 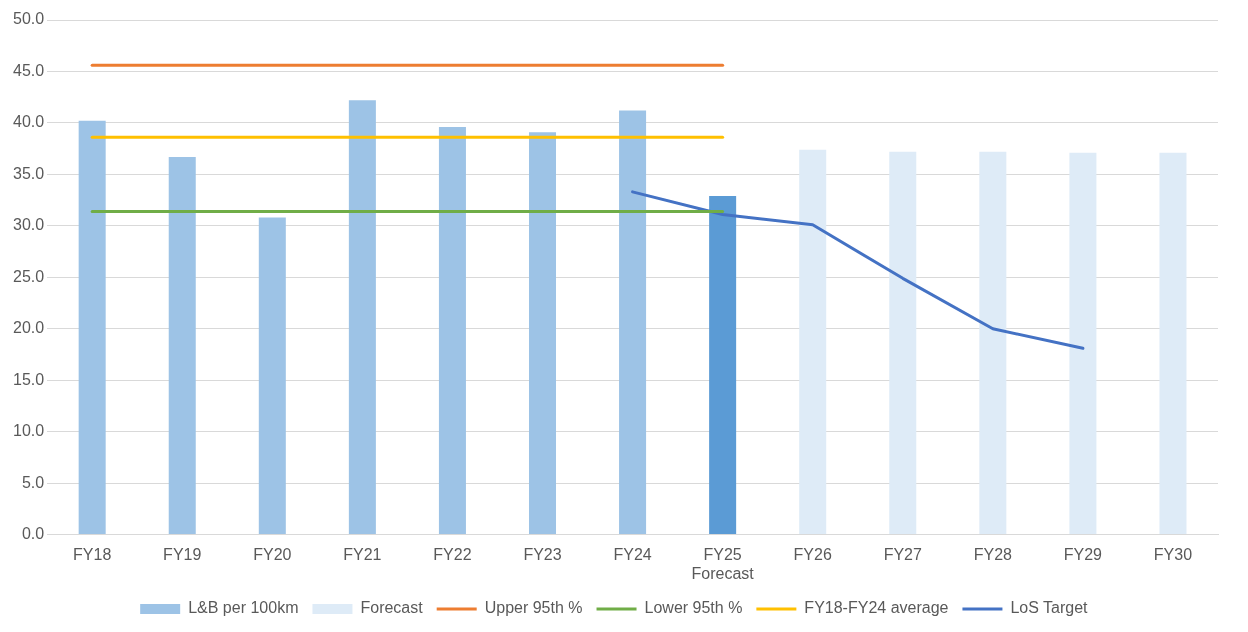 What do you see at coordinates (723, 563) in the screenshot?
I see `x-tick-label: FY25 Forecast` at bounding box center [723, 563].